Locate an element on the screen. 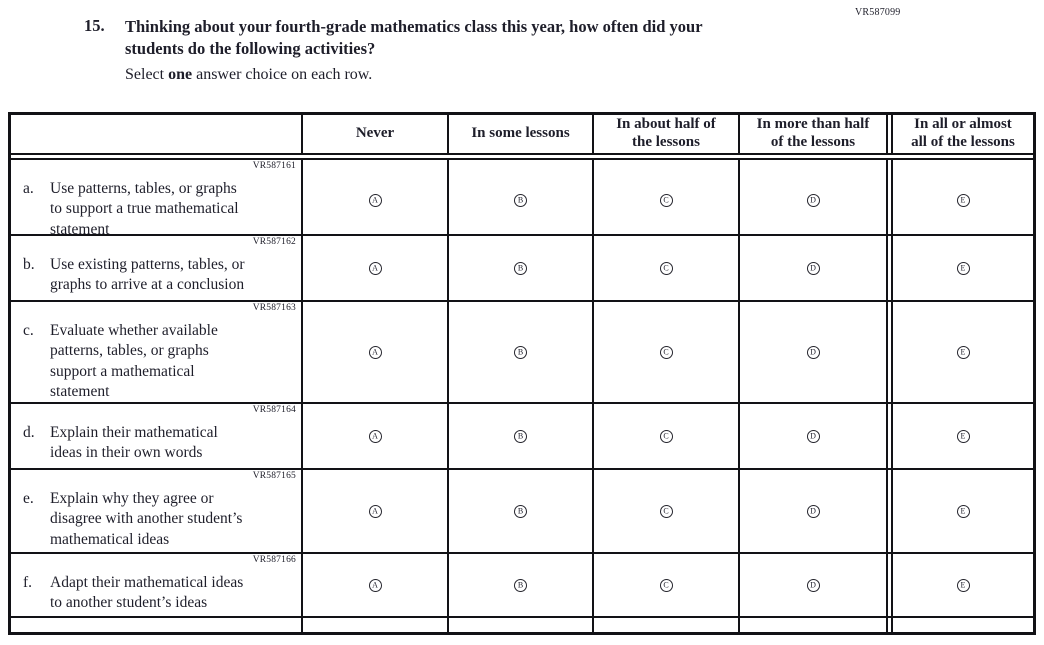 The width and height of the screenshot is (1044, 645). row-letter: c. is located at coordinates (28, 330).